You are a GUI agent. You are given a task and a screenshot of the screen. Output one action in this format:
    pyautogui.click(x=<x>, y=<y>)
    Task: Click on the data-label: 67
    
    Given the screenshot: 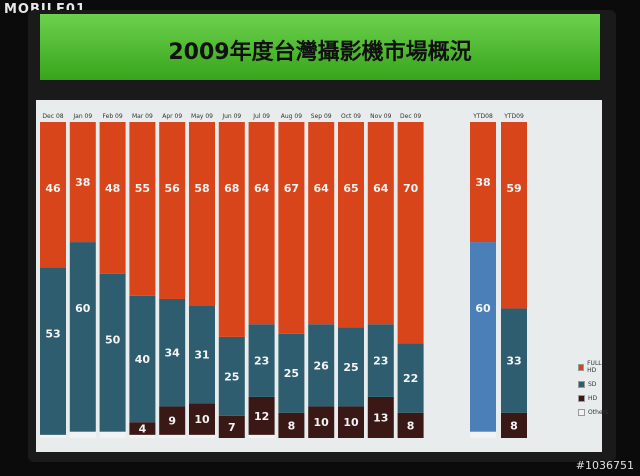 What is the action you would take?
    pyautogui.click(x=291, y=188)
    